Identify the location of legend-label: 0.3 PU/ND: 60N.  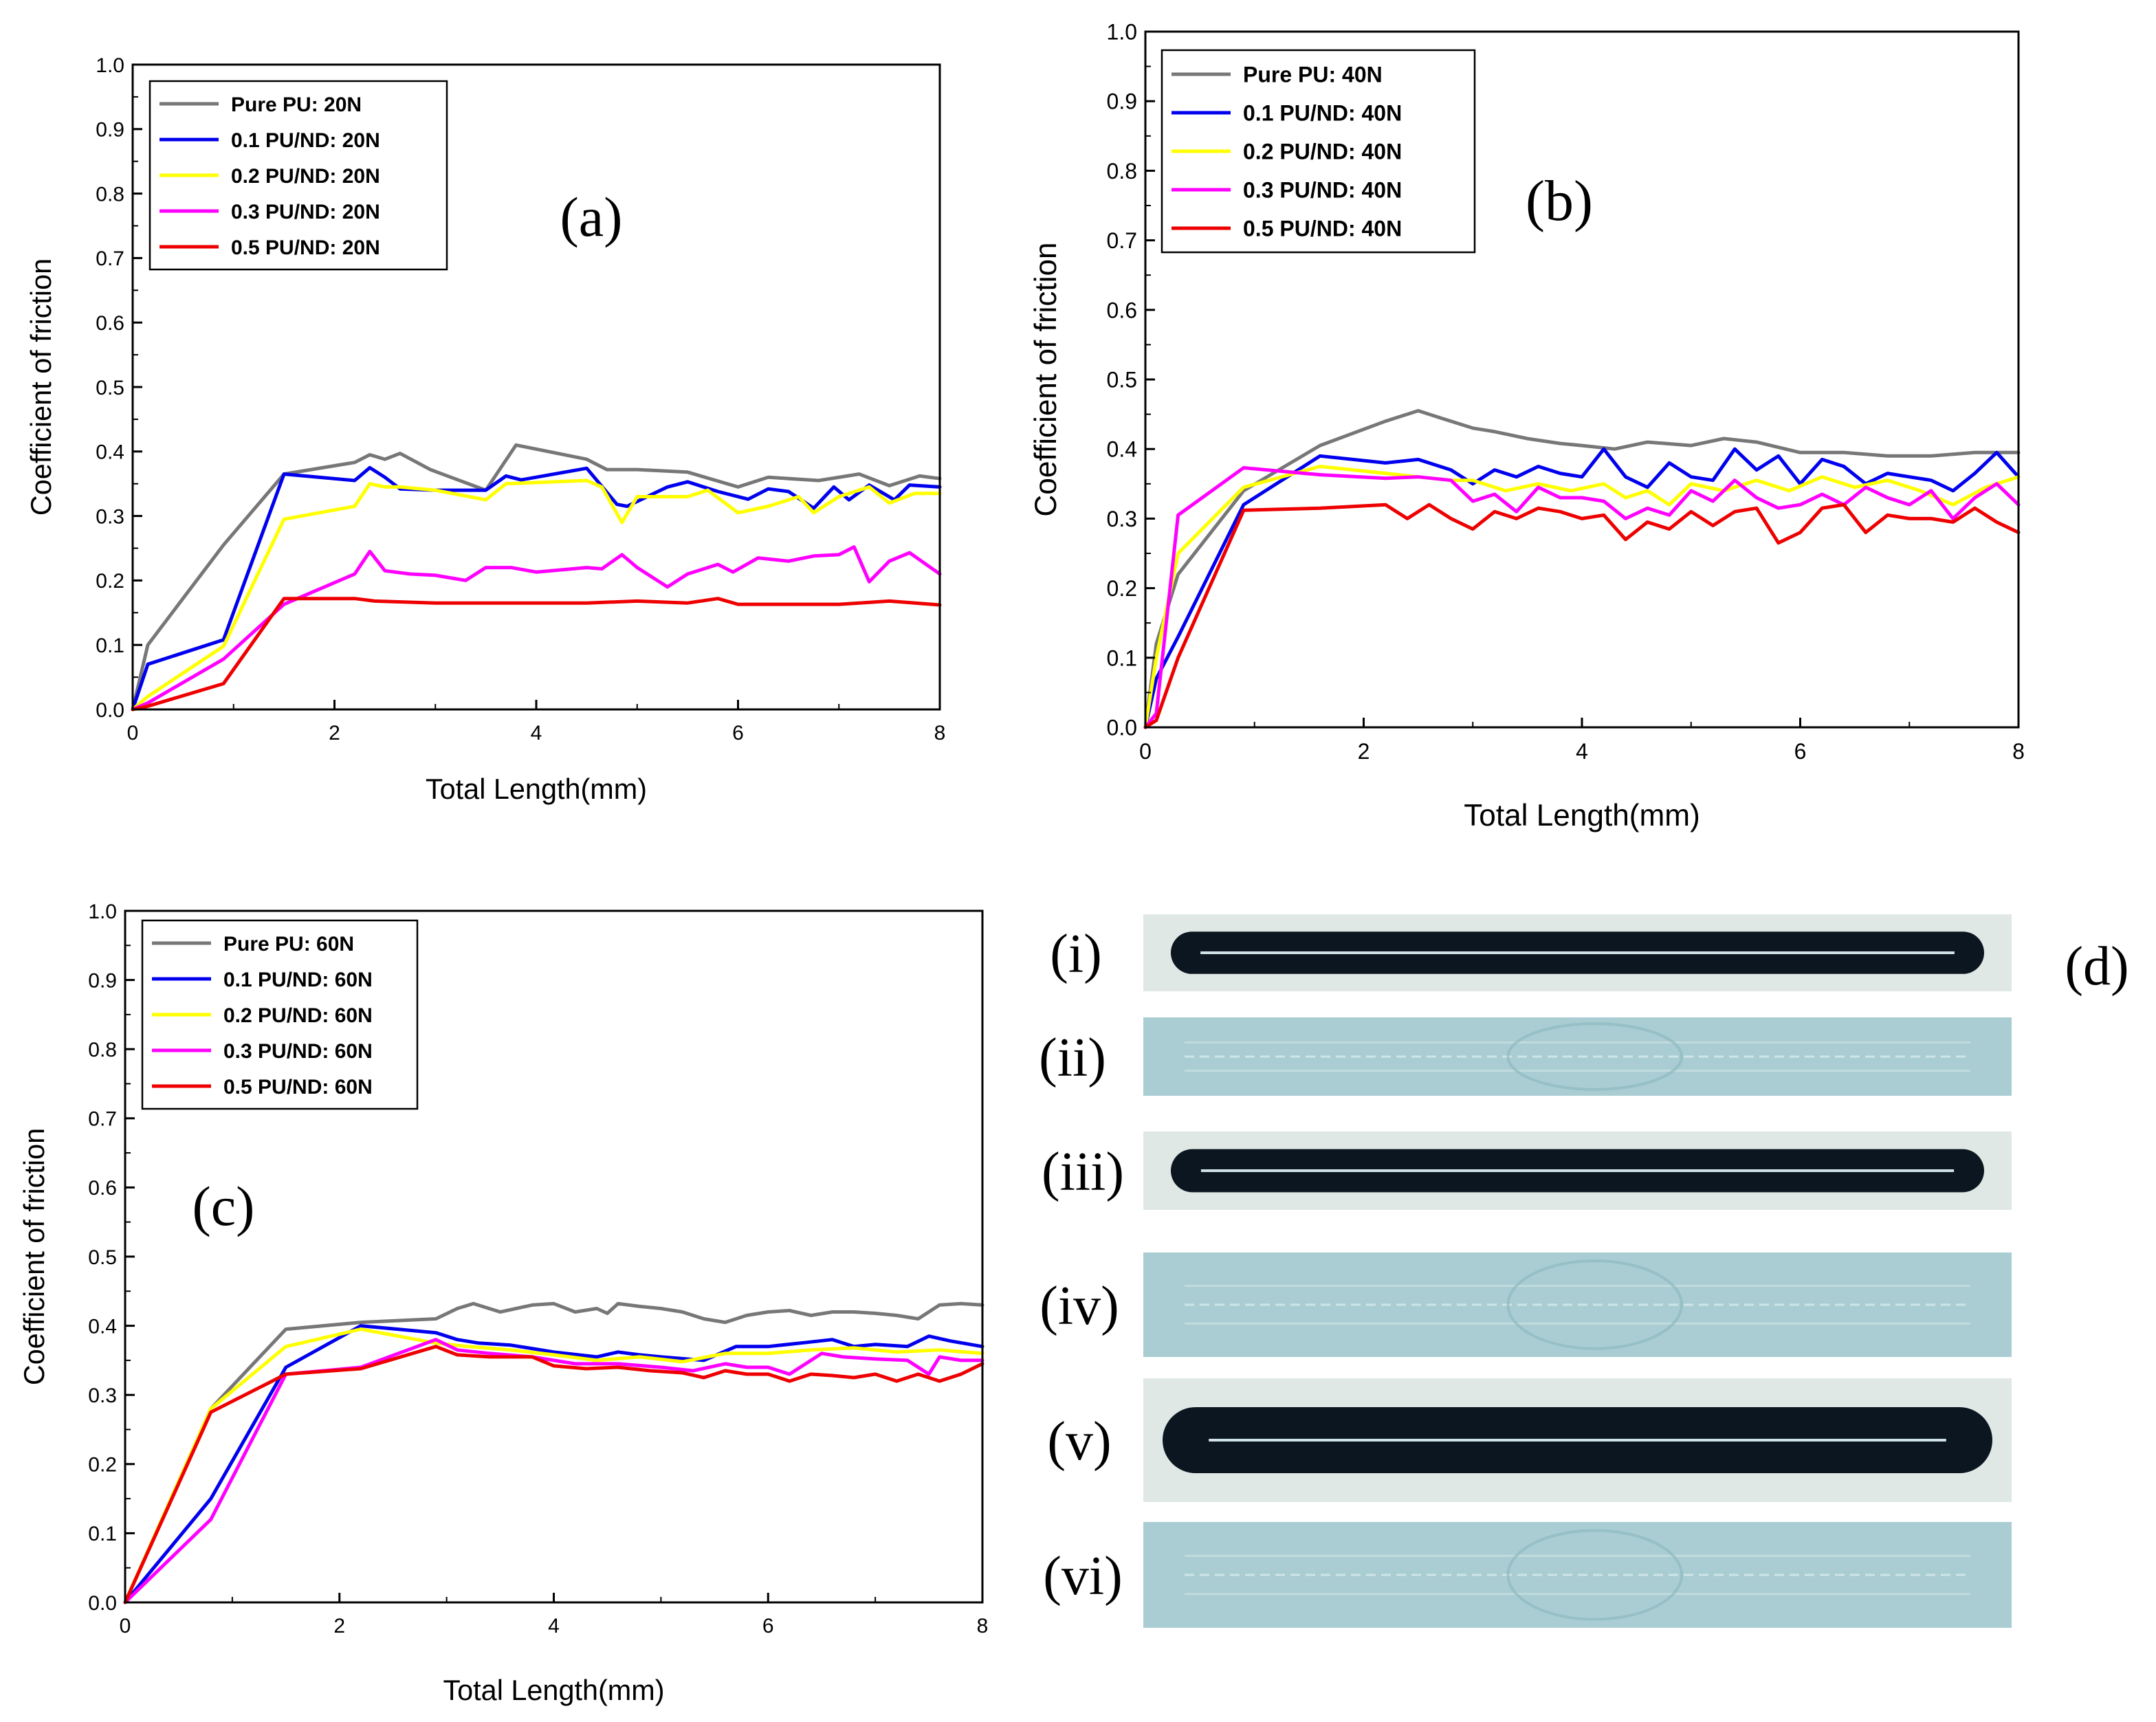
(298, 1051).